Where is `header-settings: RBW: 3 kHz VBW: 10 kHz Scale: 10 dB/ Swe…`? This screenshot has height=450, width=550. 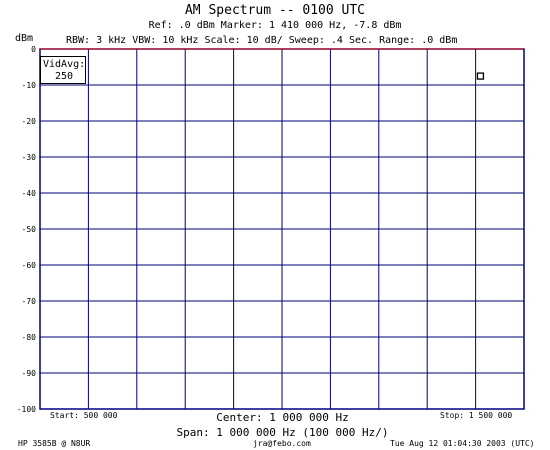
header-settings: RBW: 3 kHz VBW: 10 kHz Scale: 10 dB/ Swe… is located at coordinates (262, 40).